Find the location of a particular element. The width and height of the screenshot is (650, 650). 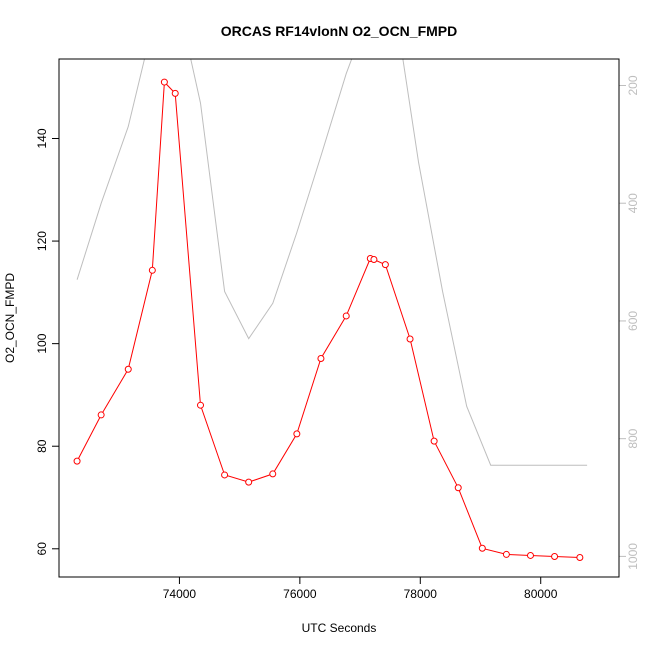

y-tick-label: 120 is located at coordinates (42, 241).